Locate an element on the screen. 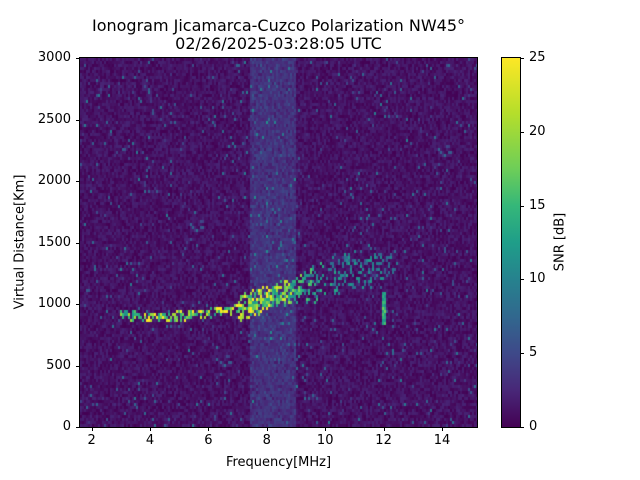  colorbar-tick-label: 10 is located at coordinates (537, 279).